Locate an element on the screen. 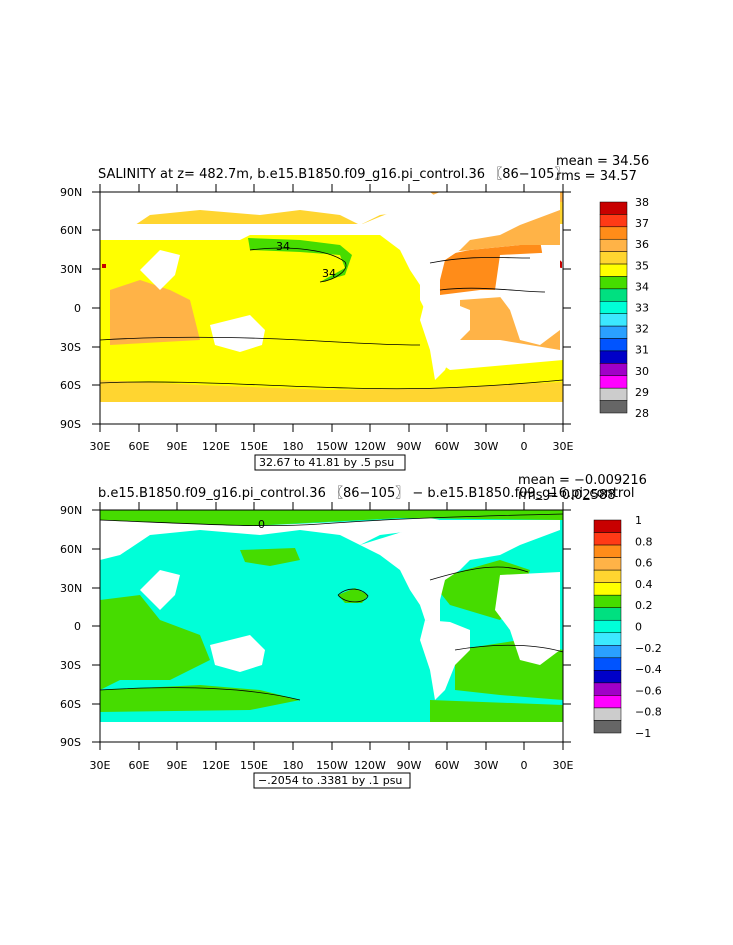 This screenshot has width=733, height=945. panel2-lon-label: 120E is located at coordinates (216, 765).